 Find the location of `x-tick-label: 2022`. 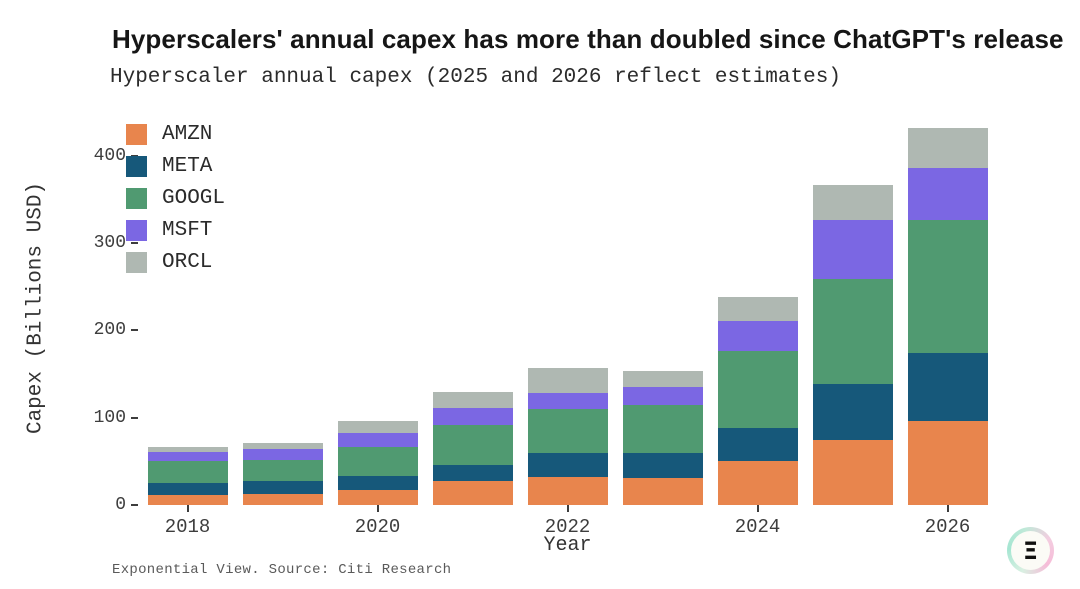

x-tick-label: 2022 is located at coordinates (567, 527).